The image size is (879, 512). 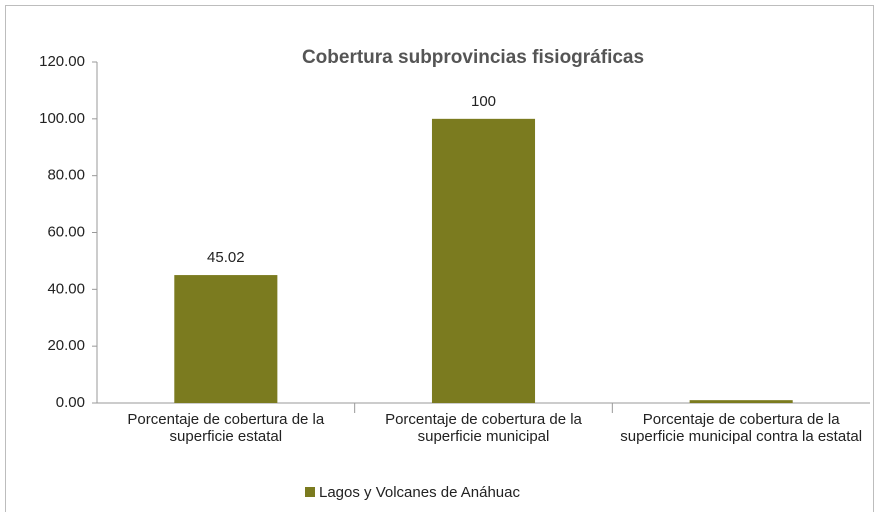 I want to click on y-tick-label: 0.00, so click(x=70, y=402).